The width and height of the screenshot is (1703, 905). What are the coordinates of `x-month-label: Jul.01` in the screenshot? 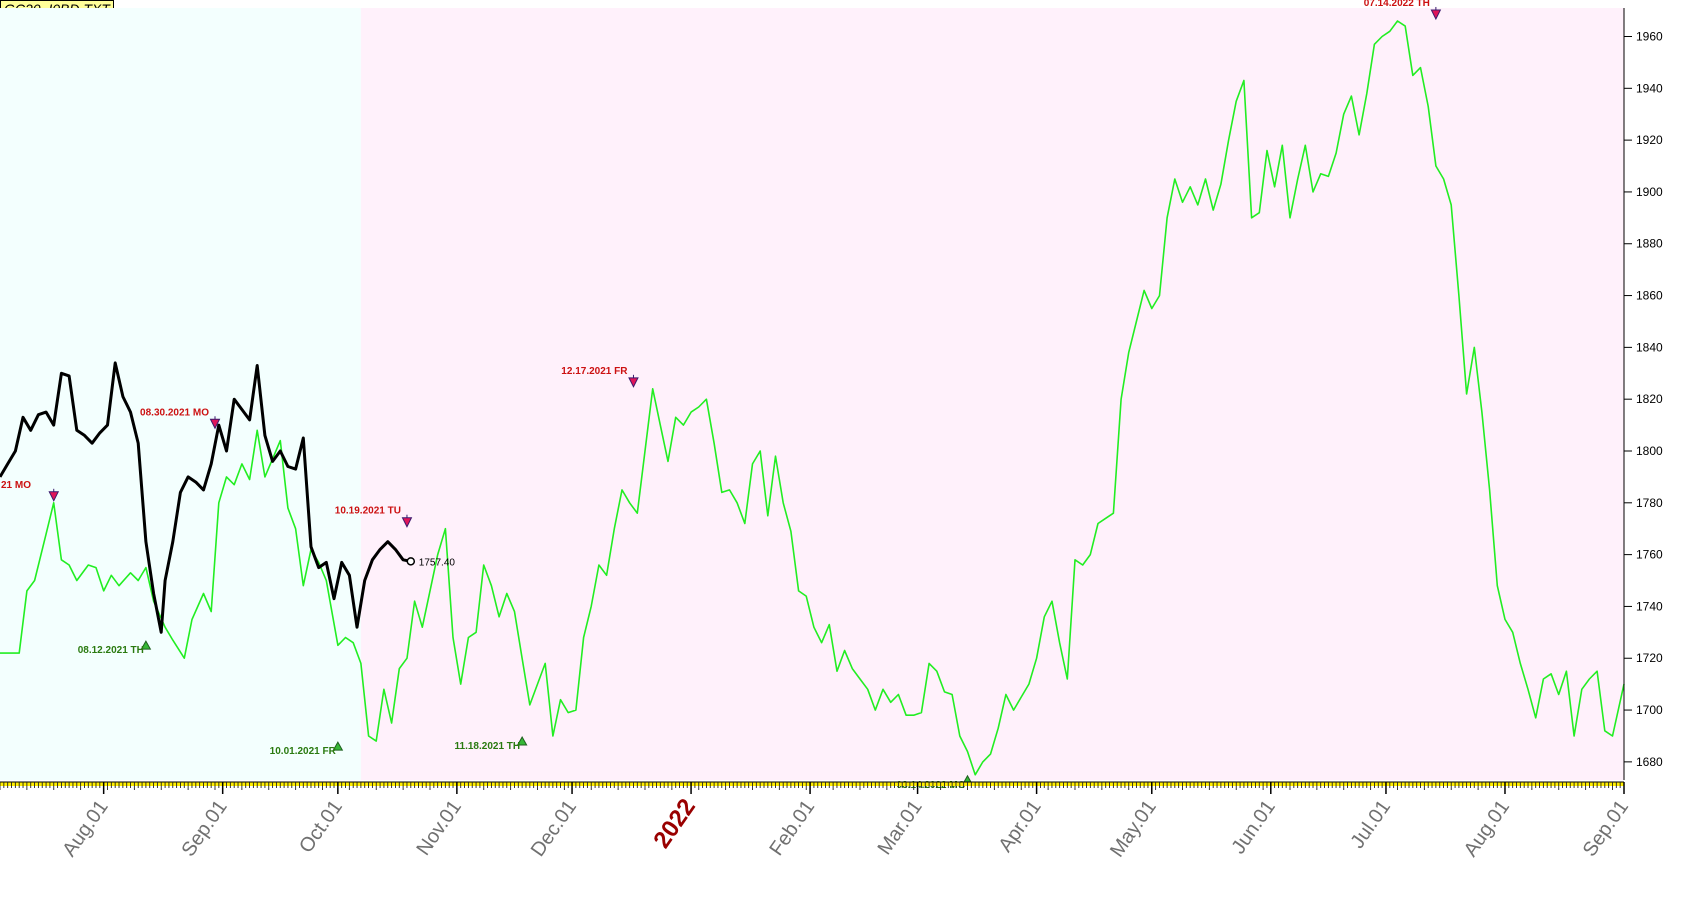 It's located at (1370, 824).